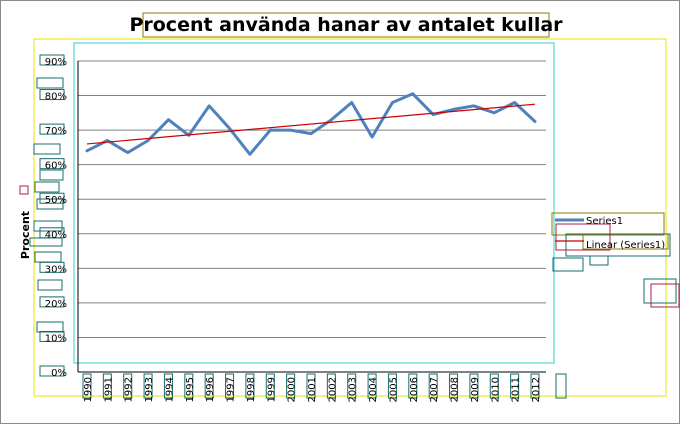  I want to click on y-tick-20%: 20%, so click(56, 304).